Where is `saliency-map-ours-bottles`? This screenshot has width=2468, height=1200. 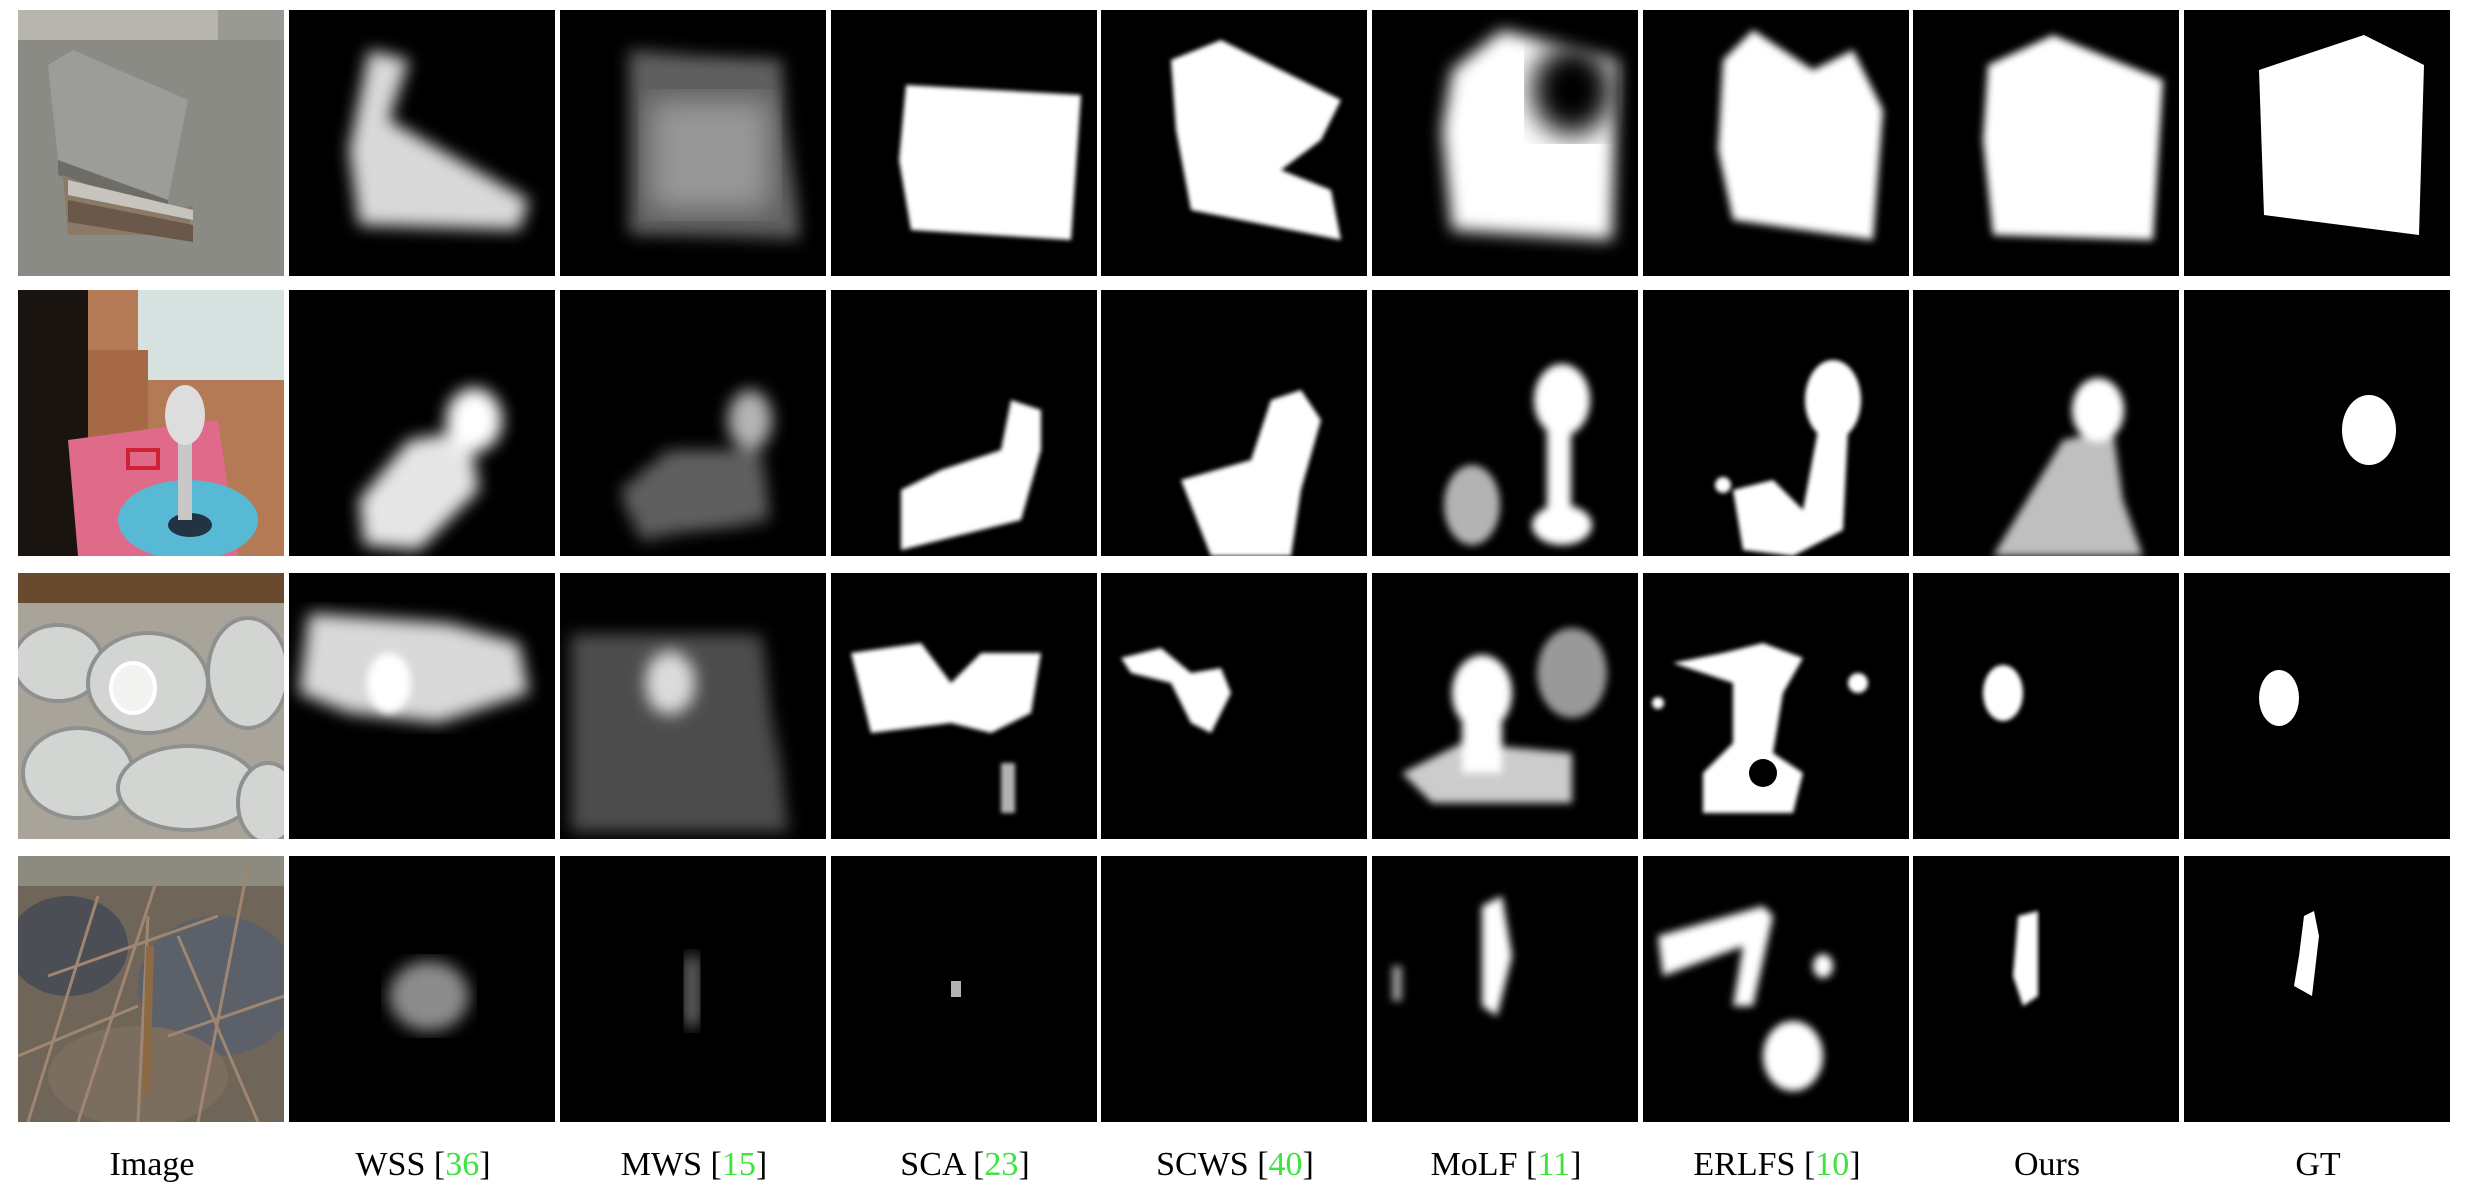
saliency-map-ours-bottles is located at coordinates (2046, 706).